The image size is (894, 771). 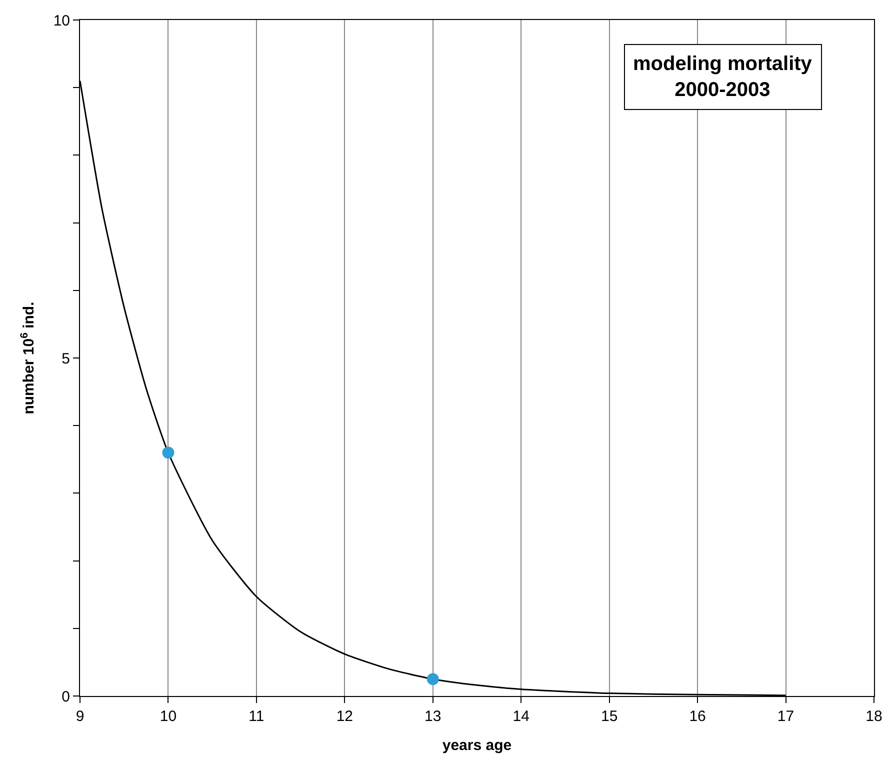 What do you see at coordinates (61, 21) in the screenshot?
I see `y-tick-label: 10` at bounding box center [61, 21].